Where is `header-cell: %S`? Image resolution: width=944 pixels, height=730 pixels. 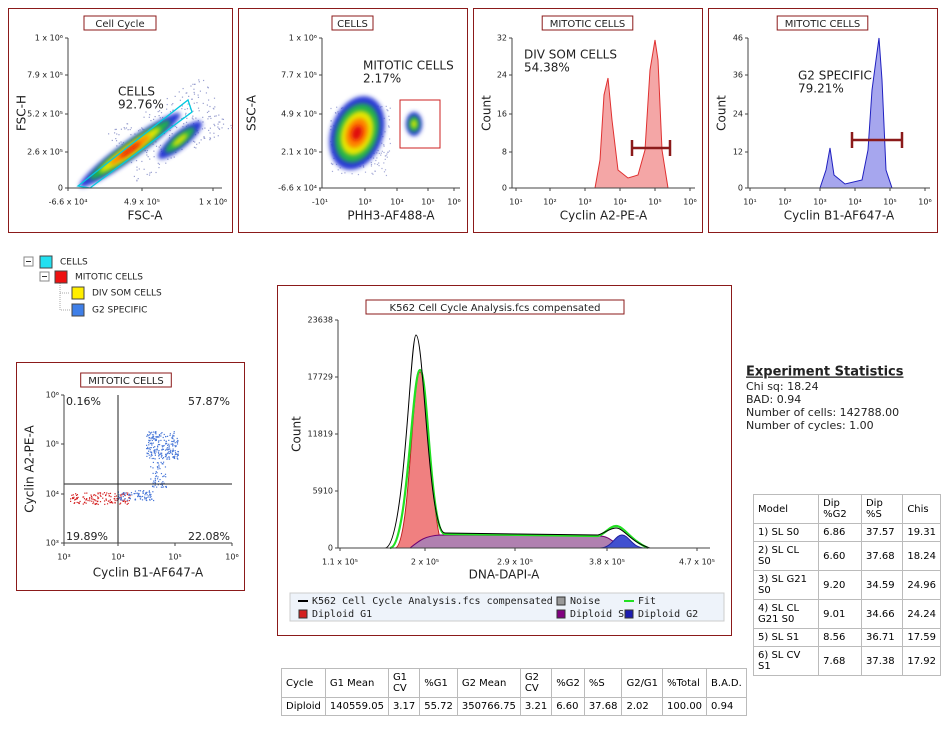
header-cell: %S is located at coordinates (603, 683).